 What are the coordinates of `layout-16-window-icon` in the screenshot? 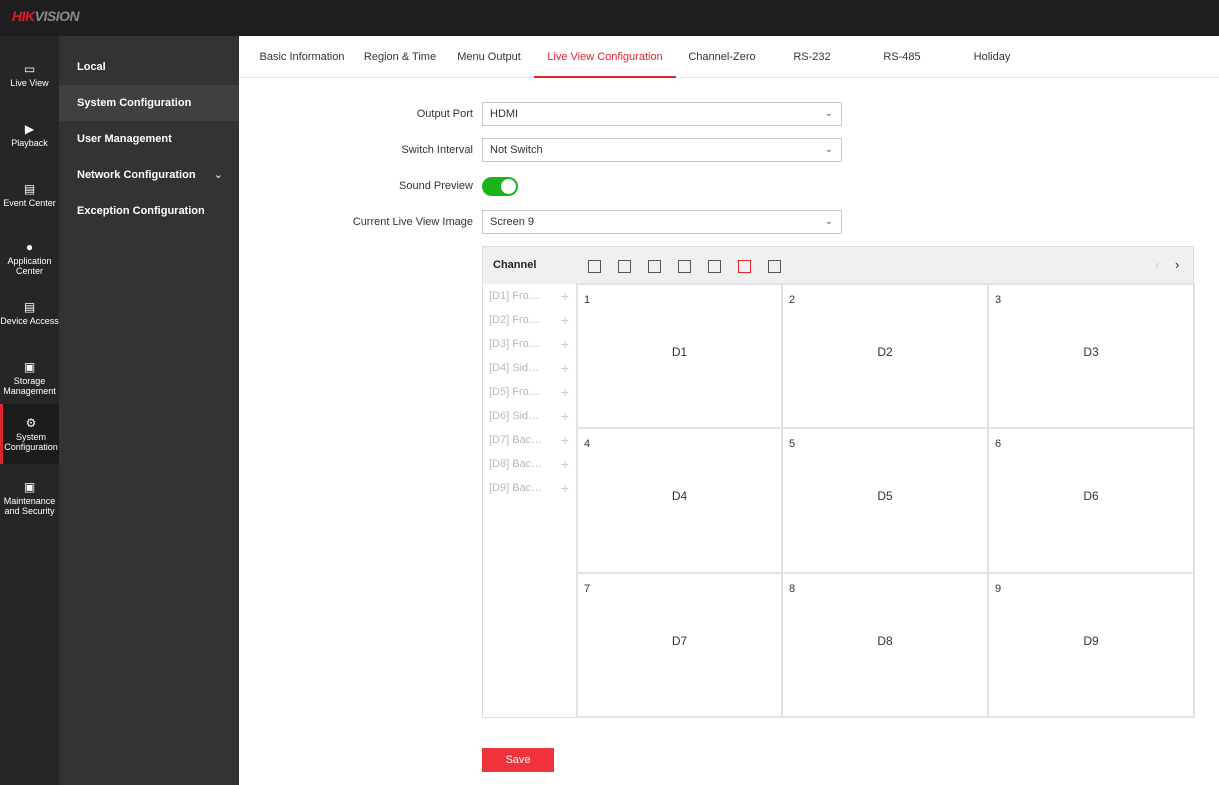 It's located at (774, 266).